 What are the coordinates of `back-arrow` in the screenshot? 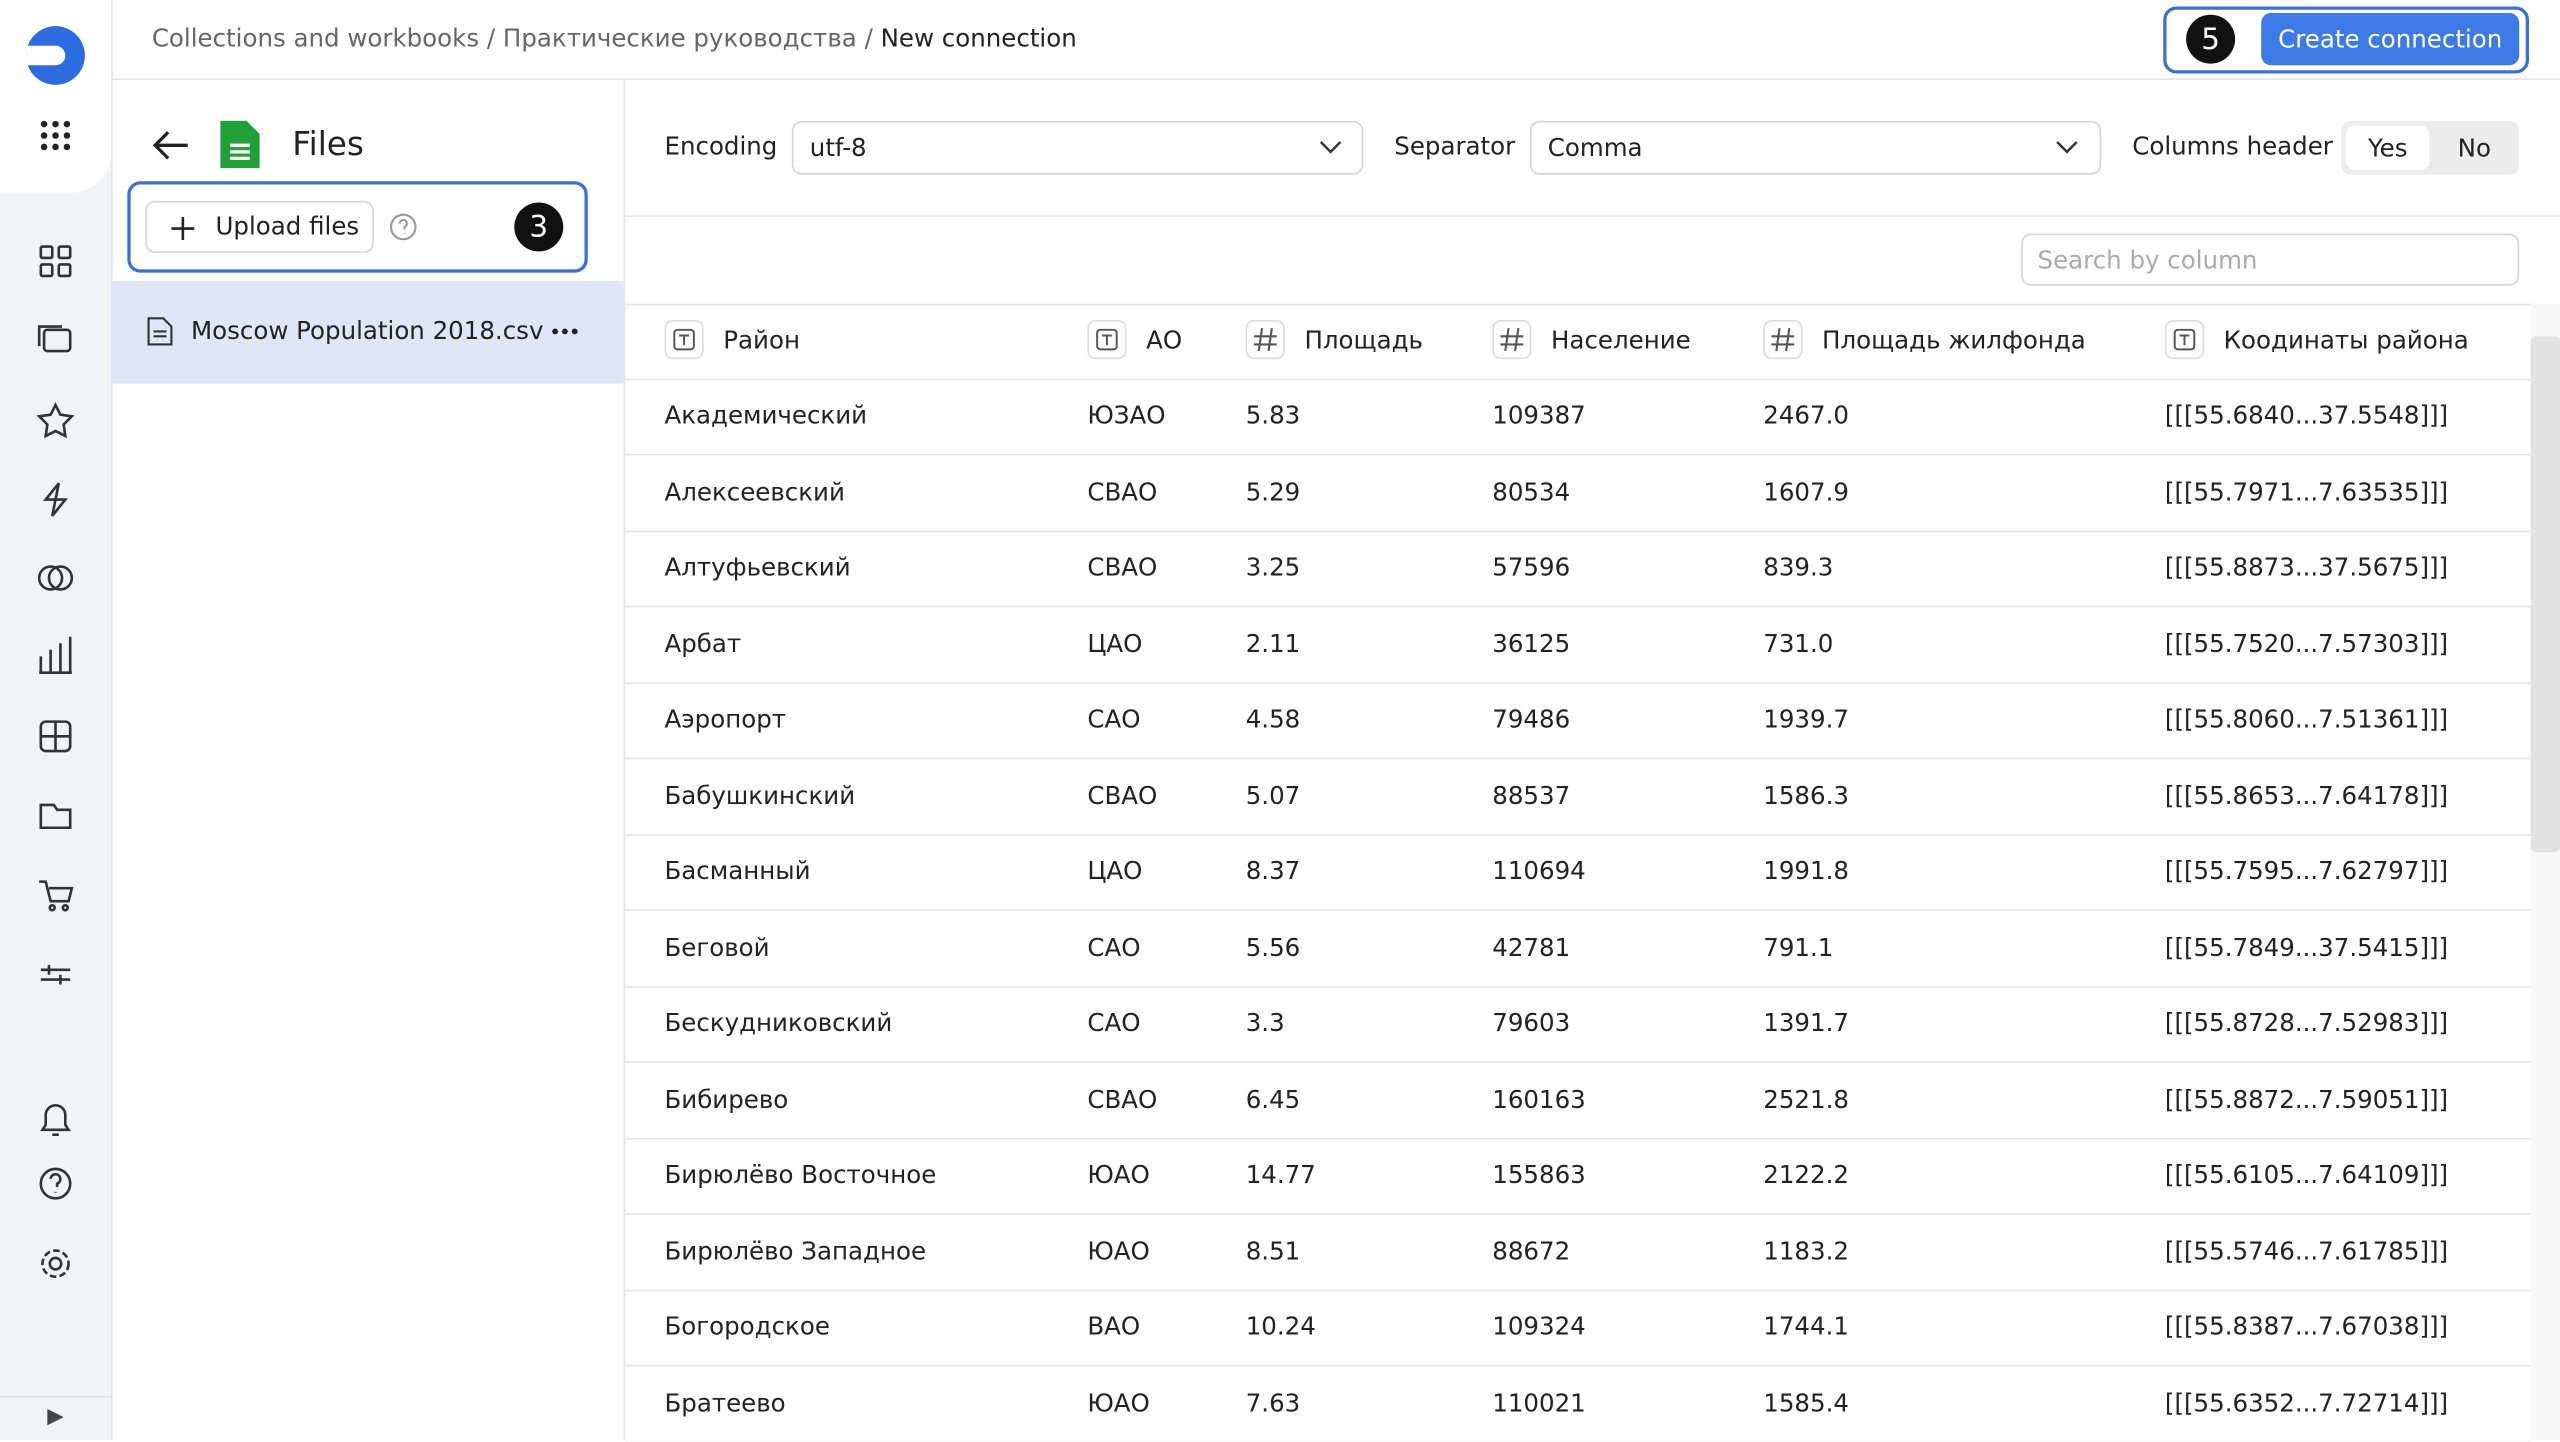 It's located at (171, 145).